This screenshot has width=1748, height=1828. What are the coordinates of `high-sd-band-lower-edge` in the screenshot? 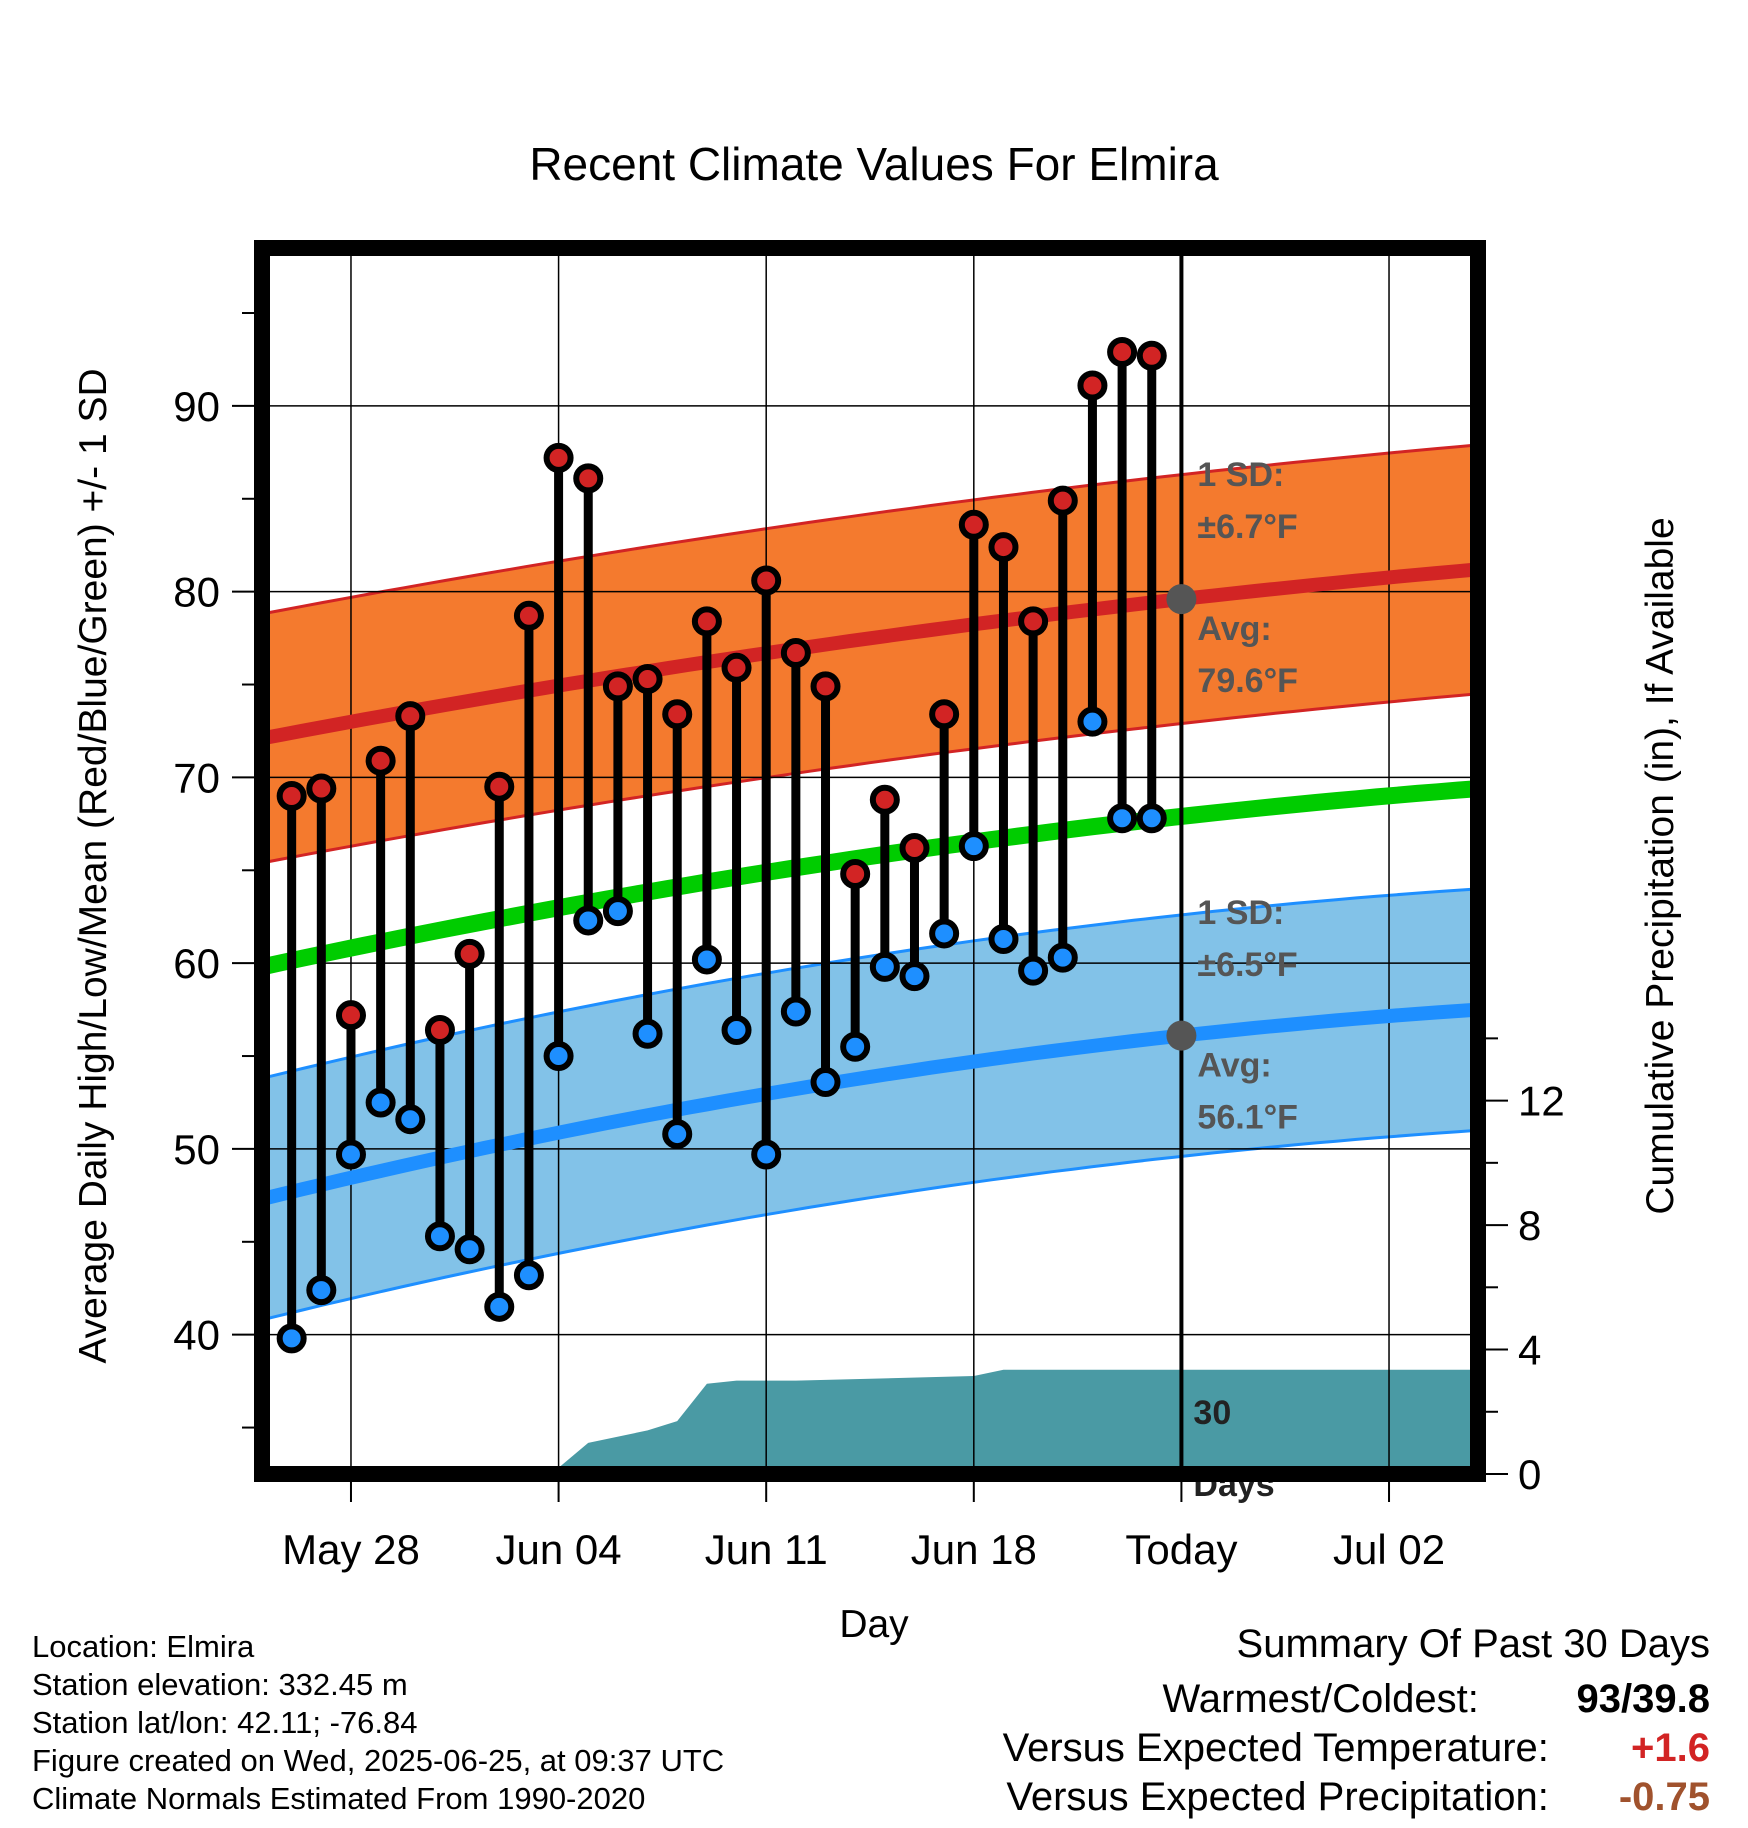 It's located at (870, 778).